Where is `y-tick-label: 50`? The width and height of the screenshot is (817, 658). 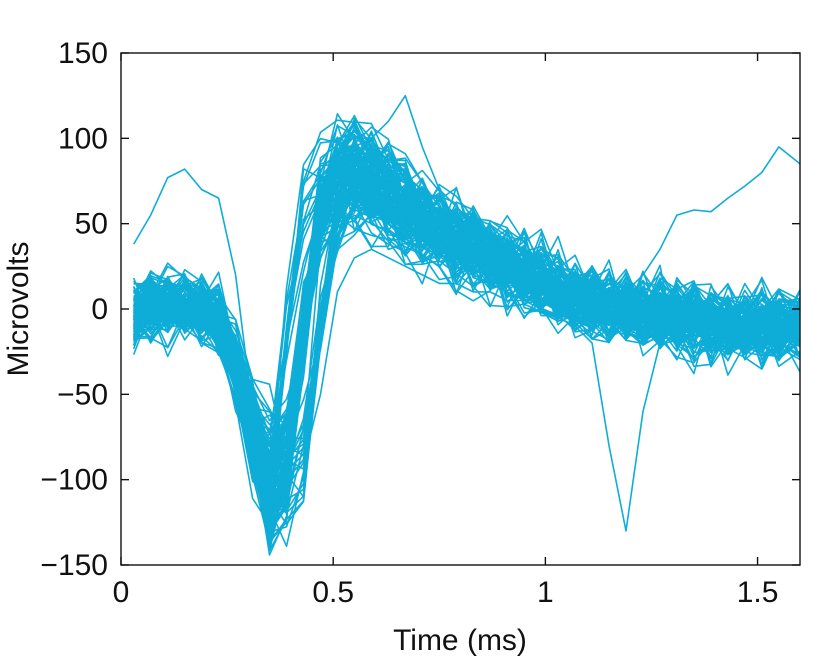 y-tick-label: 50 is located at coordinates (91, 224).